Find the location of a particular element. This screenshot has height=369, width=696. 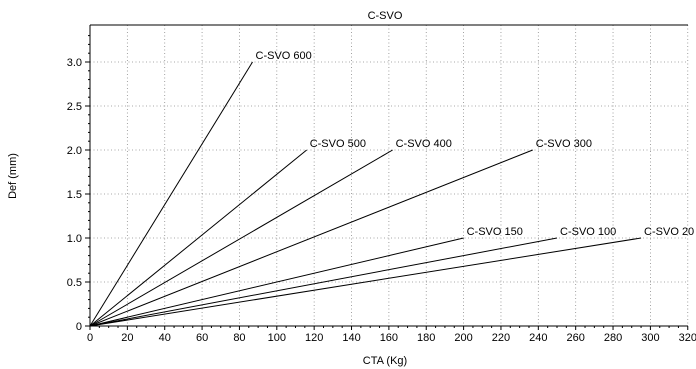

y-tick-label: 0.5 is located at coordinates (74, 283).